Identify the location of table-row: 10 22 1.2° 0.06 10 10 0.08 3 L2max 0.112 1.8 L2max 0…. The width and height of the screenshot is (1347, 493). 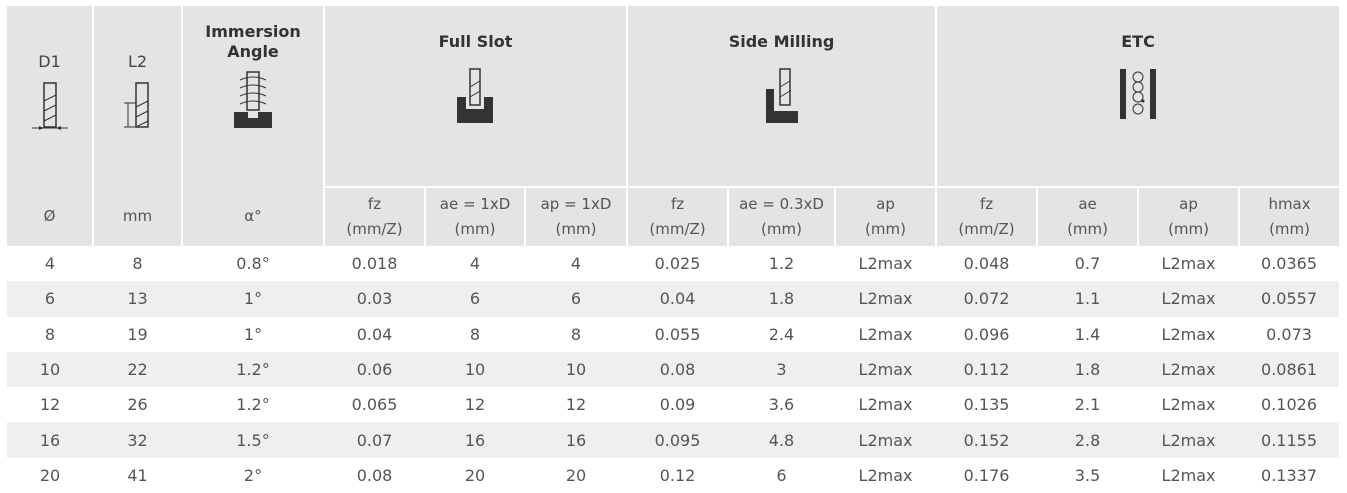
(673, 369).